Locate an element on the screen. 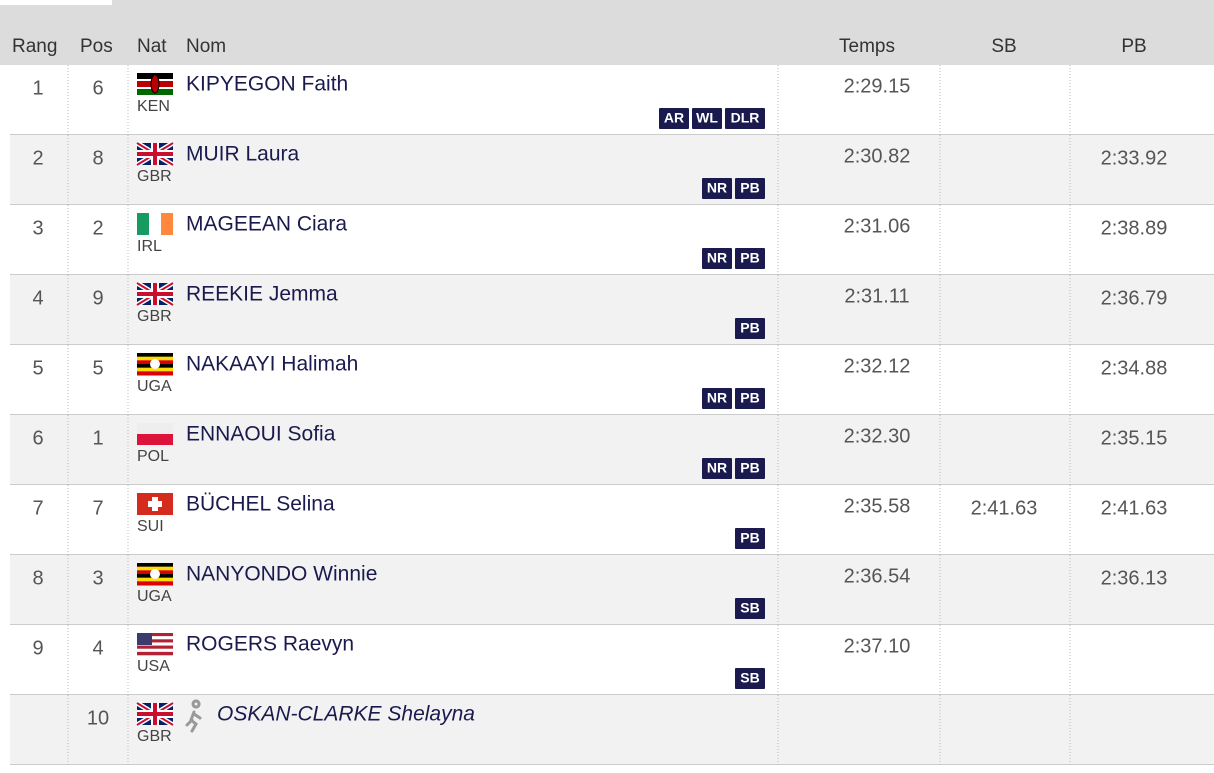  rank: 3 is located at coordinates (37, 228).